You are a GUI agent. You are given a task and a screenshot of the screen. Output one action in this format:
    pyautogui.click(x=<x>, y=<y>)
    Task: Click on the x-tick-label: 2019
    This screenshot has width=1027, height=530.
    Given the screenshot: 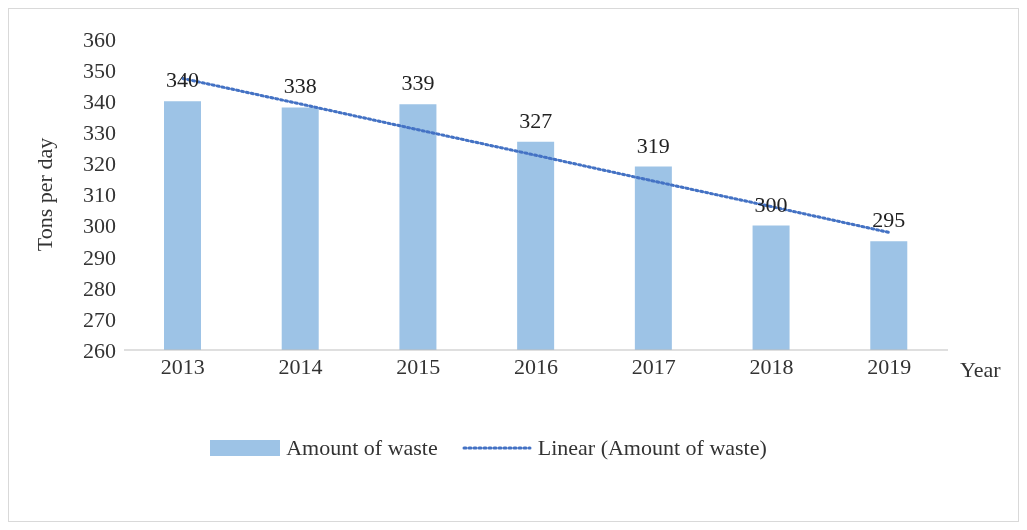 What is the action you would take?
    pyautogui.click(x=889, y=366)
    